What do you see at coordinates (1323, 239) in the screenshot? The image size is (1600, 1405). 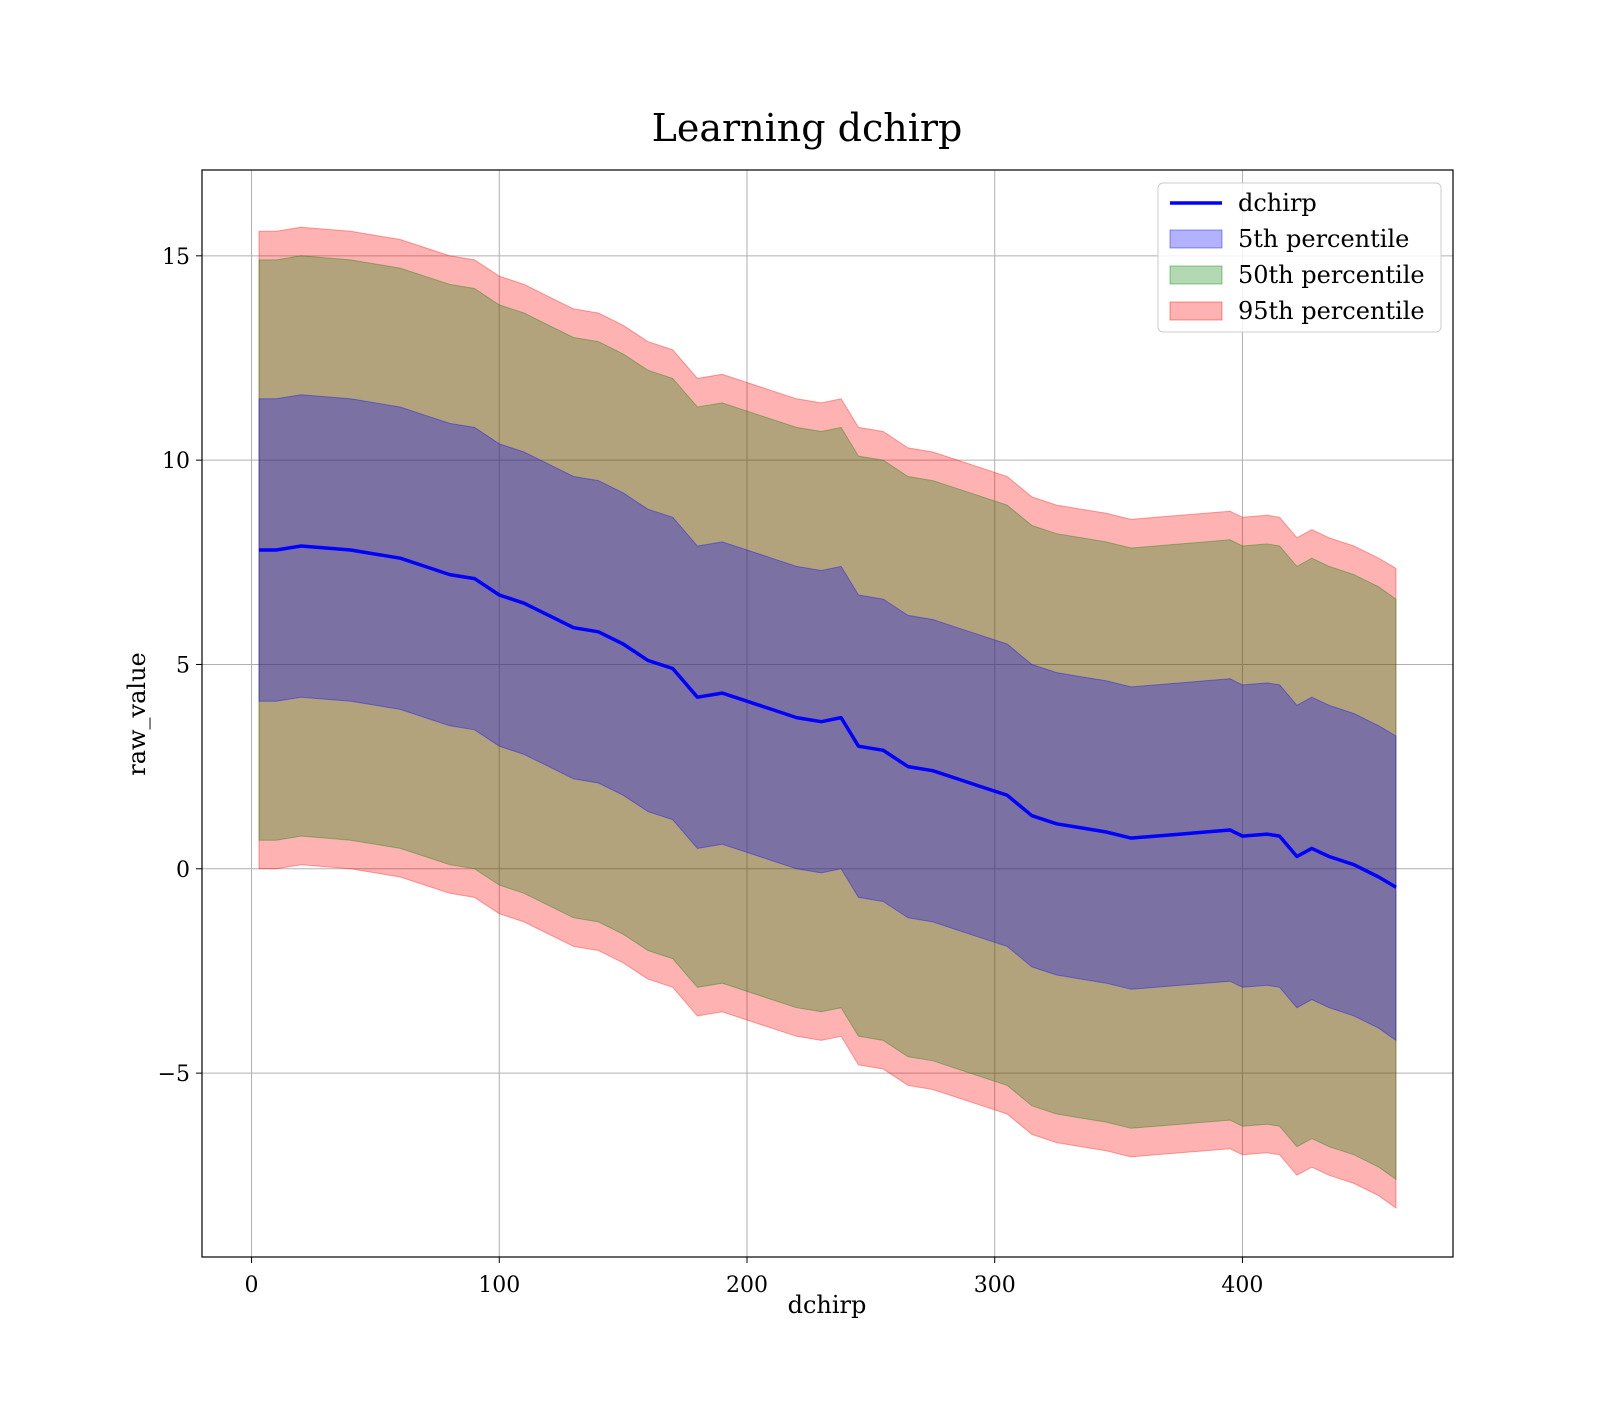 I see `legend-label-5th-percentile: 5th percentile` at bounding box center [1323, 239].